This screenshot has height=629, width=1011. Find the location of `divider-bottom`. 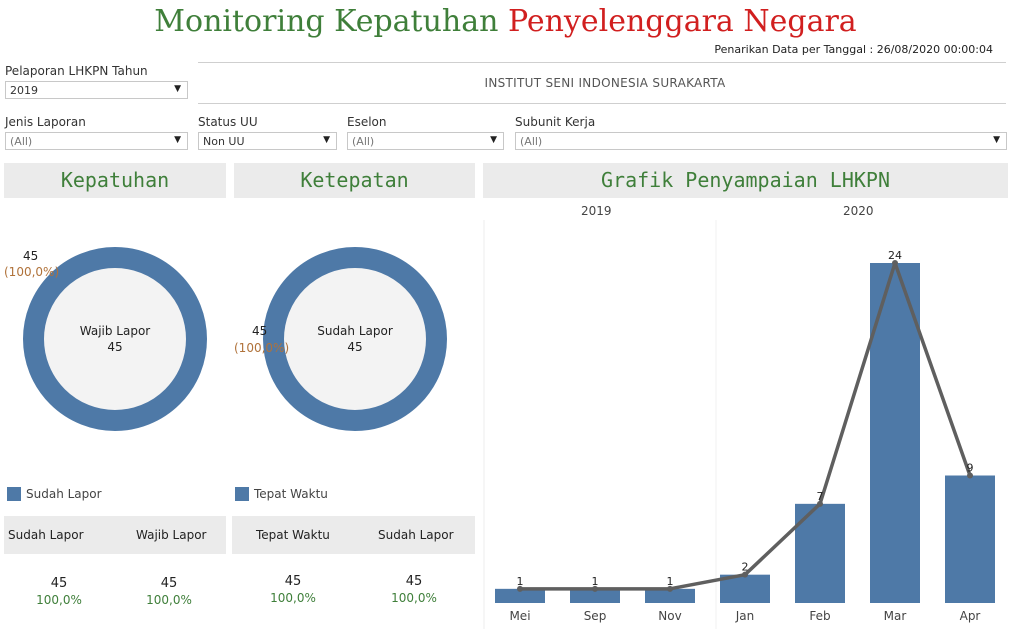

divider-bottom is located at coordinates (602, 103).